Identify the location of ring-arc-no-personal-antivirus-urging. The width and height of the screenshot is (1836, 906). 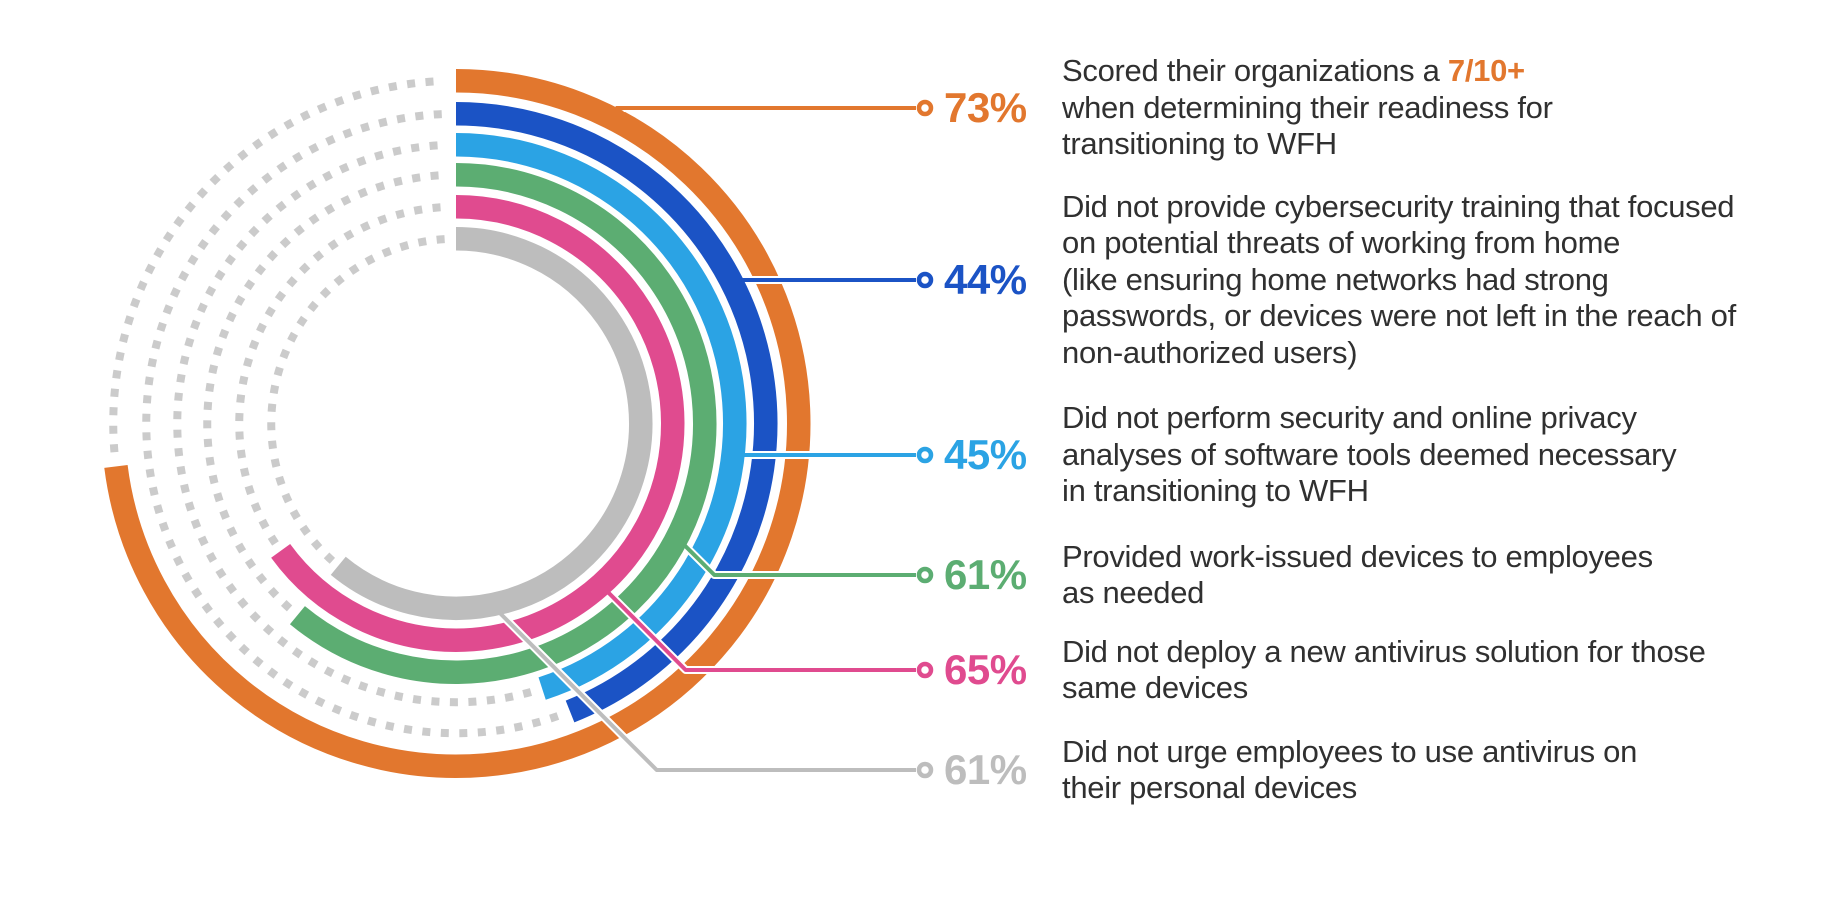
(491, 423).